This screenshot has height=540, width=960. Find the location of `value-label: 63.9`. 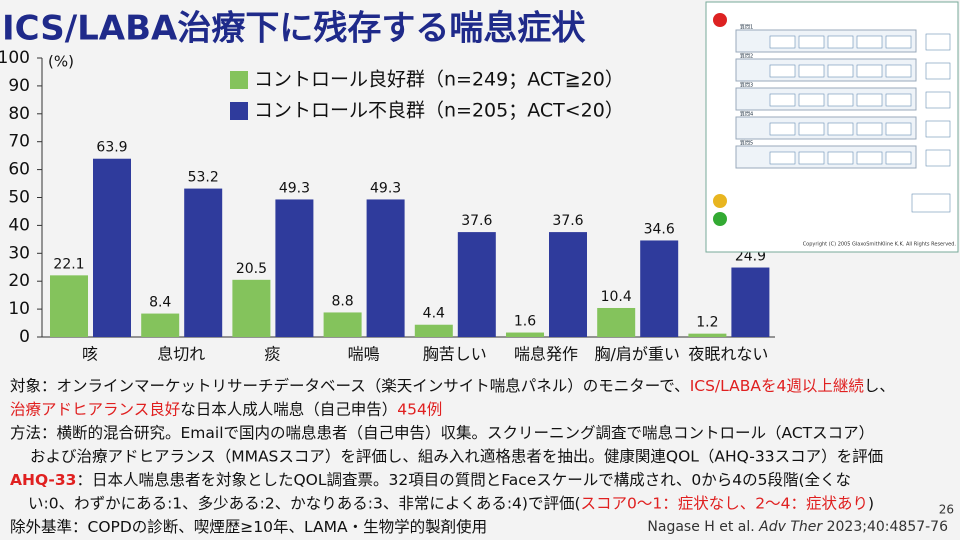

value-label: 63.9 is located at coordinates (111, 148).